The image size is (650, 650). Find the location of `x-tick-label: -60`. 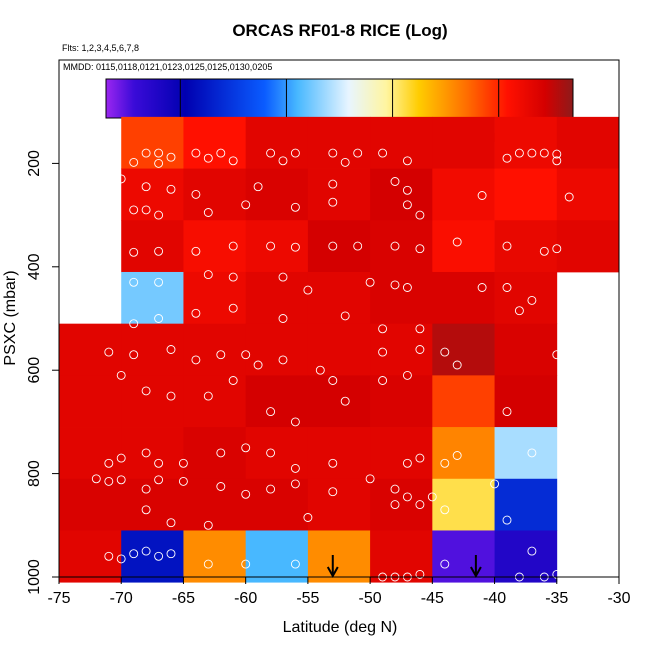

x-tick-label: -60 is located at coordinates (245, 598).